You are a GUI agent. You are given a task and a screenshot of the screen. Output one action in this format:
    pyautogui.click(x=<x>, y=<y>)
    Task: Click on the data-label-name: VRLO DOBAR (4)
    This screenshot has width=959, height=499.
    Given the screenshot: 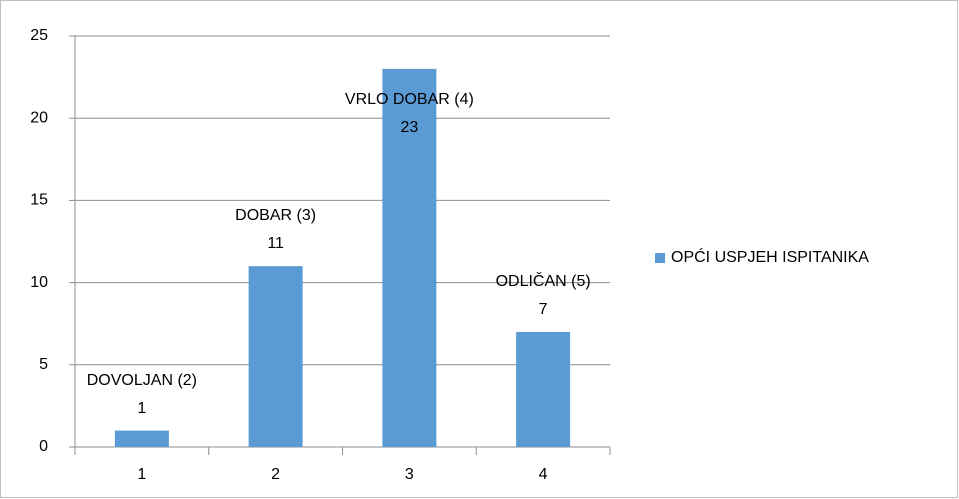 What is the action you would take?
    pyautogui.click(x=409, y=99)
    